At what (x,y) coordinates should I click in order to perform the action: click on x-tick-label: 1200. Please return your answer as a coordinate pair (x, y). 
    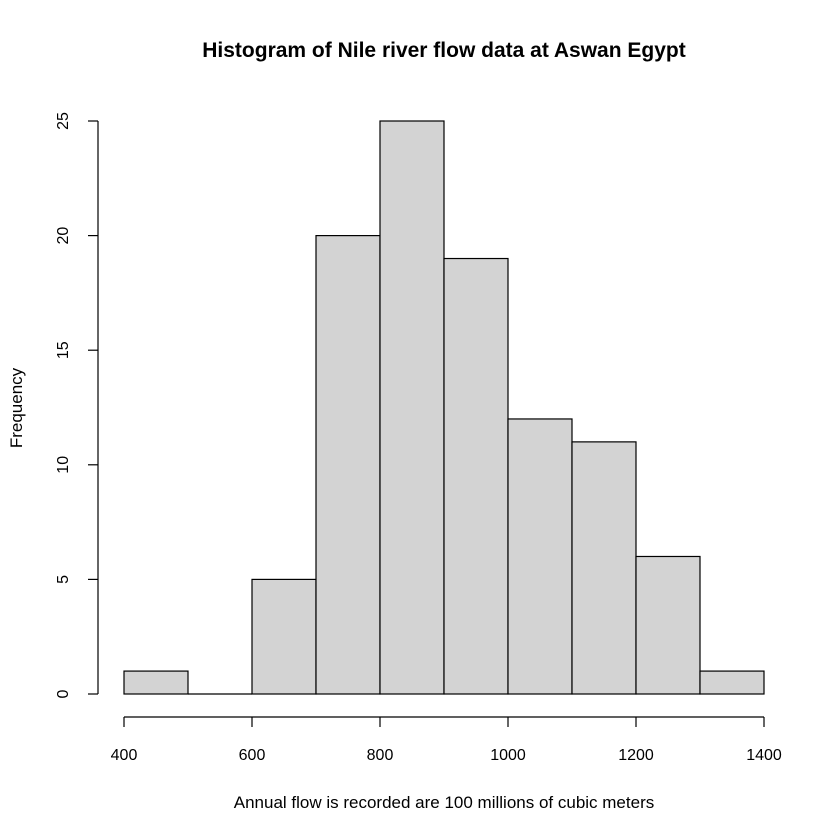
    Looking at the image, I should click on (636, 755).